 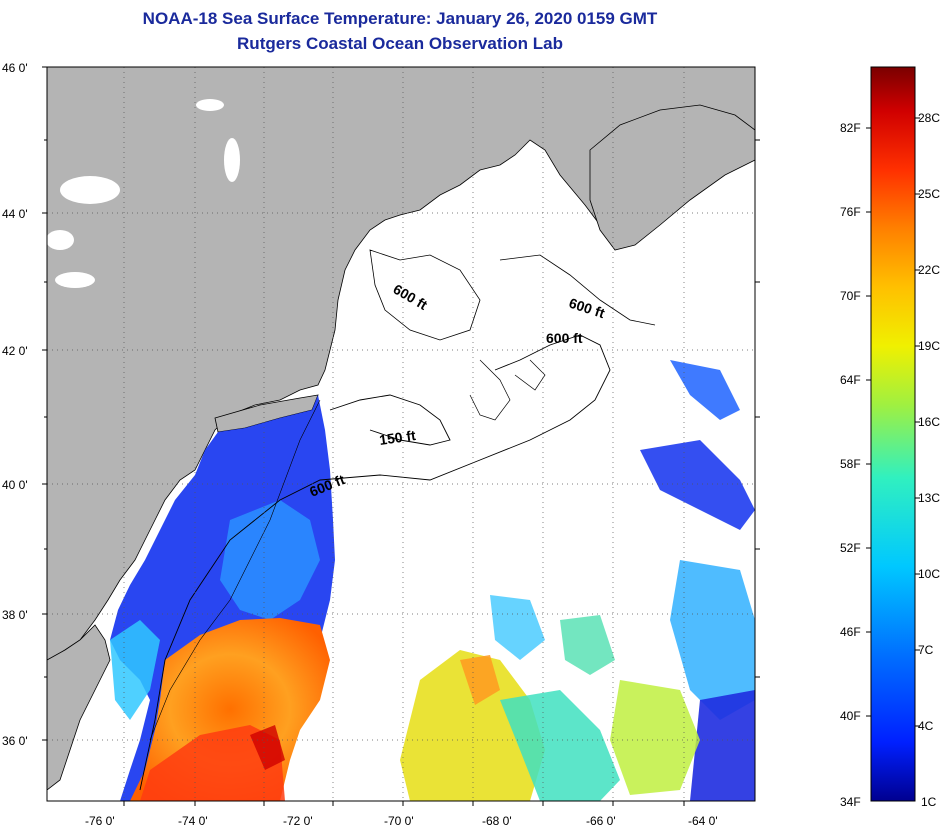 What do you see at coordinates (79, 707) in the screenshot?
I see `land-delmarva` at bounding box center [79, 707].